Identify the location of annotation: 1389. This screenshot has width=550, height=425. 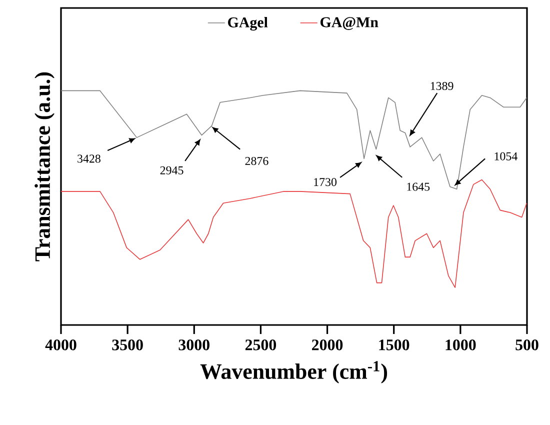
(442, 86).